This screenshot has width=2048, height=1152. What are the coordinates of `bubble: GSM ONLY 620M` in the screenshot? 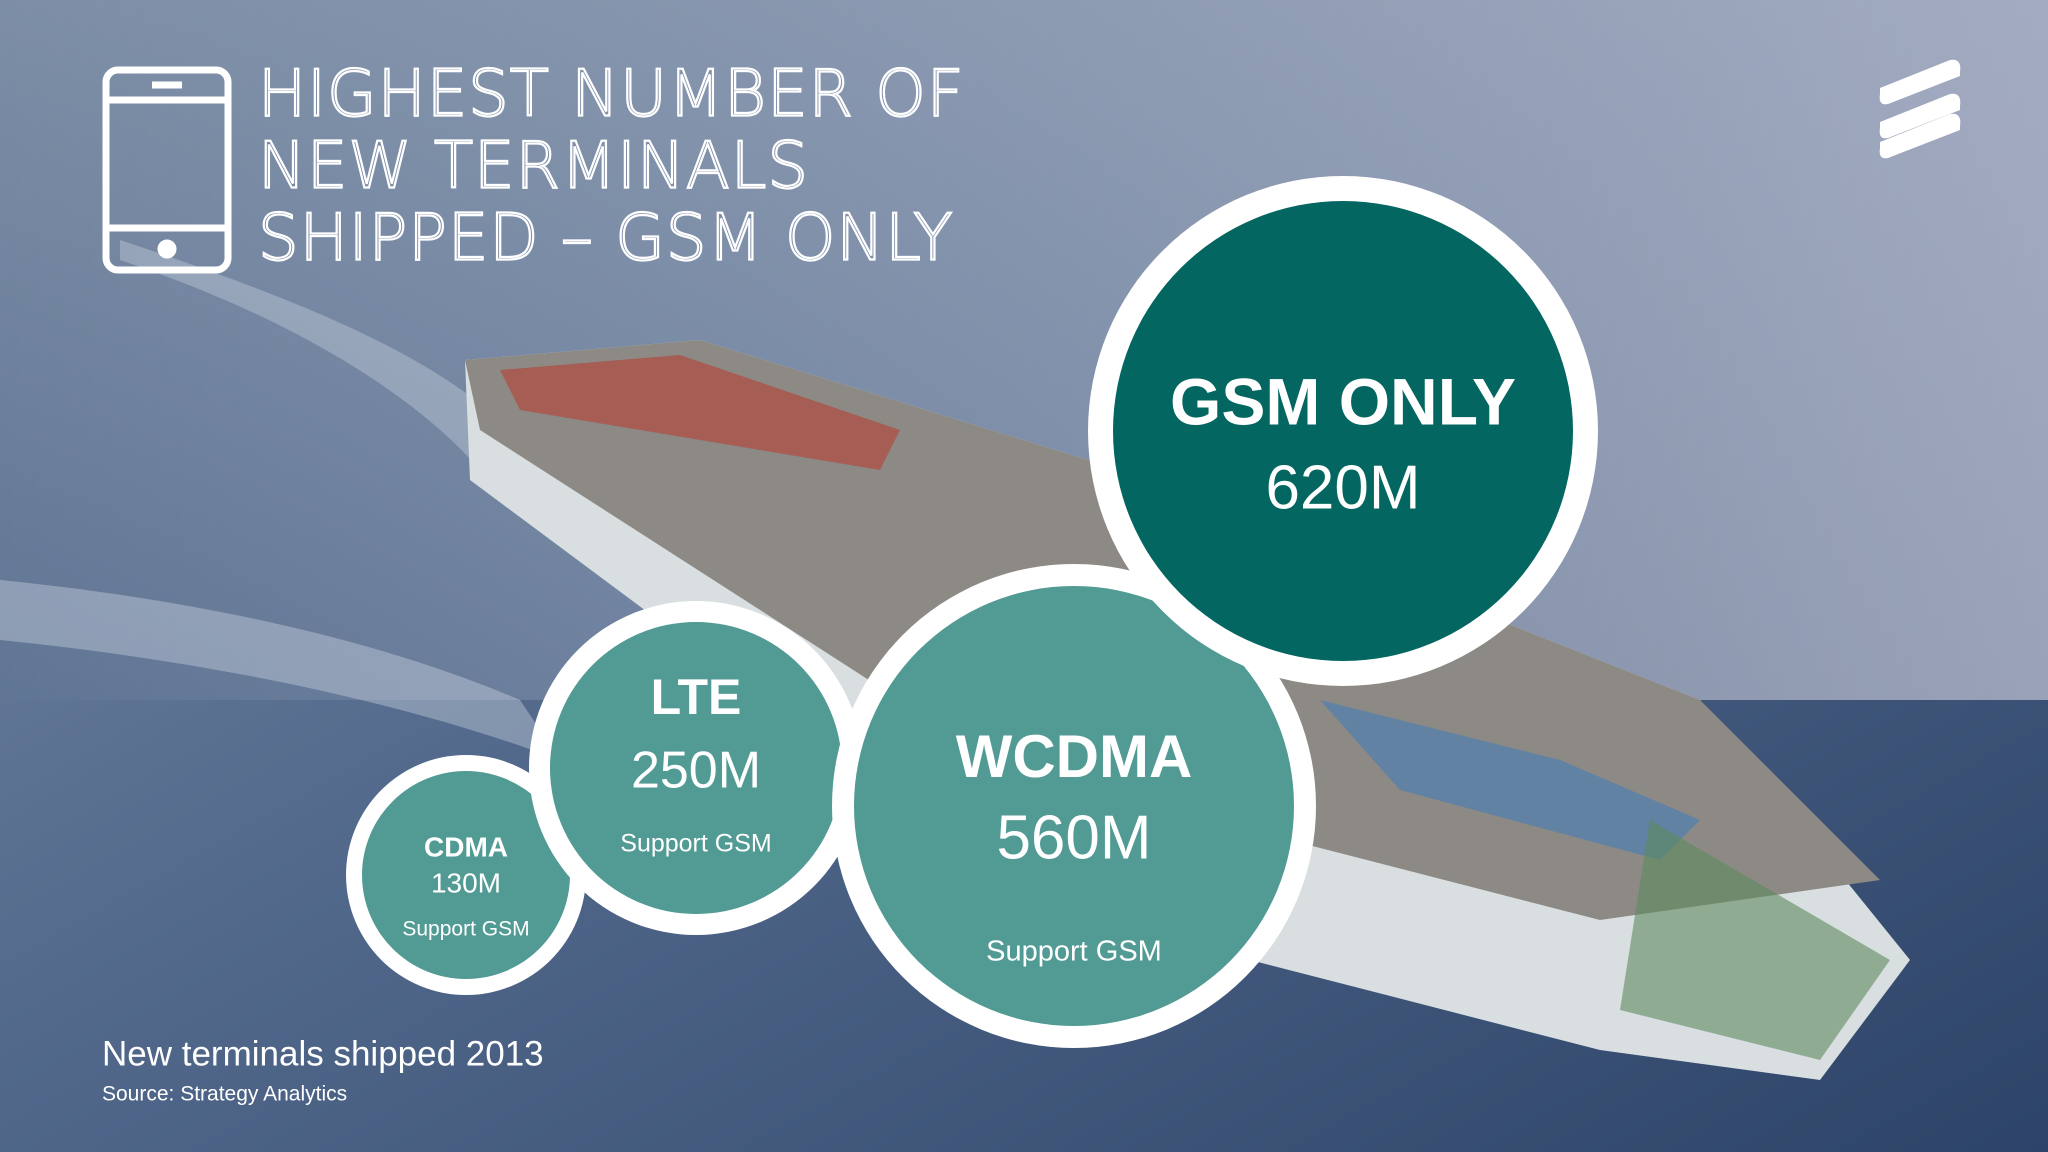 It's located at (1343, 431).